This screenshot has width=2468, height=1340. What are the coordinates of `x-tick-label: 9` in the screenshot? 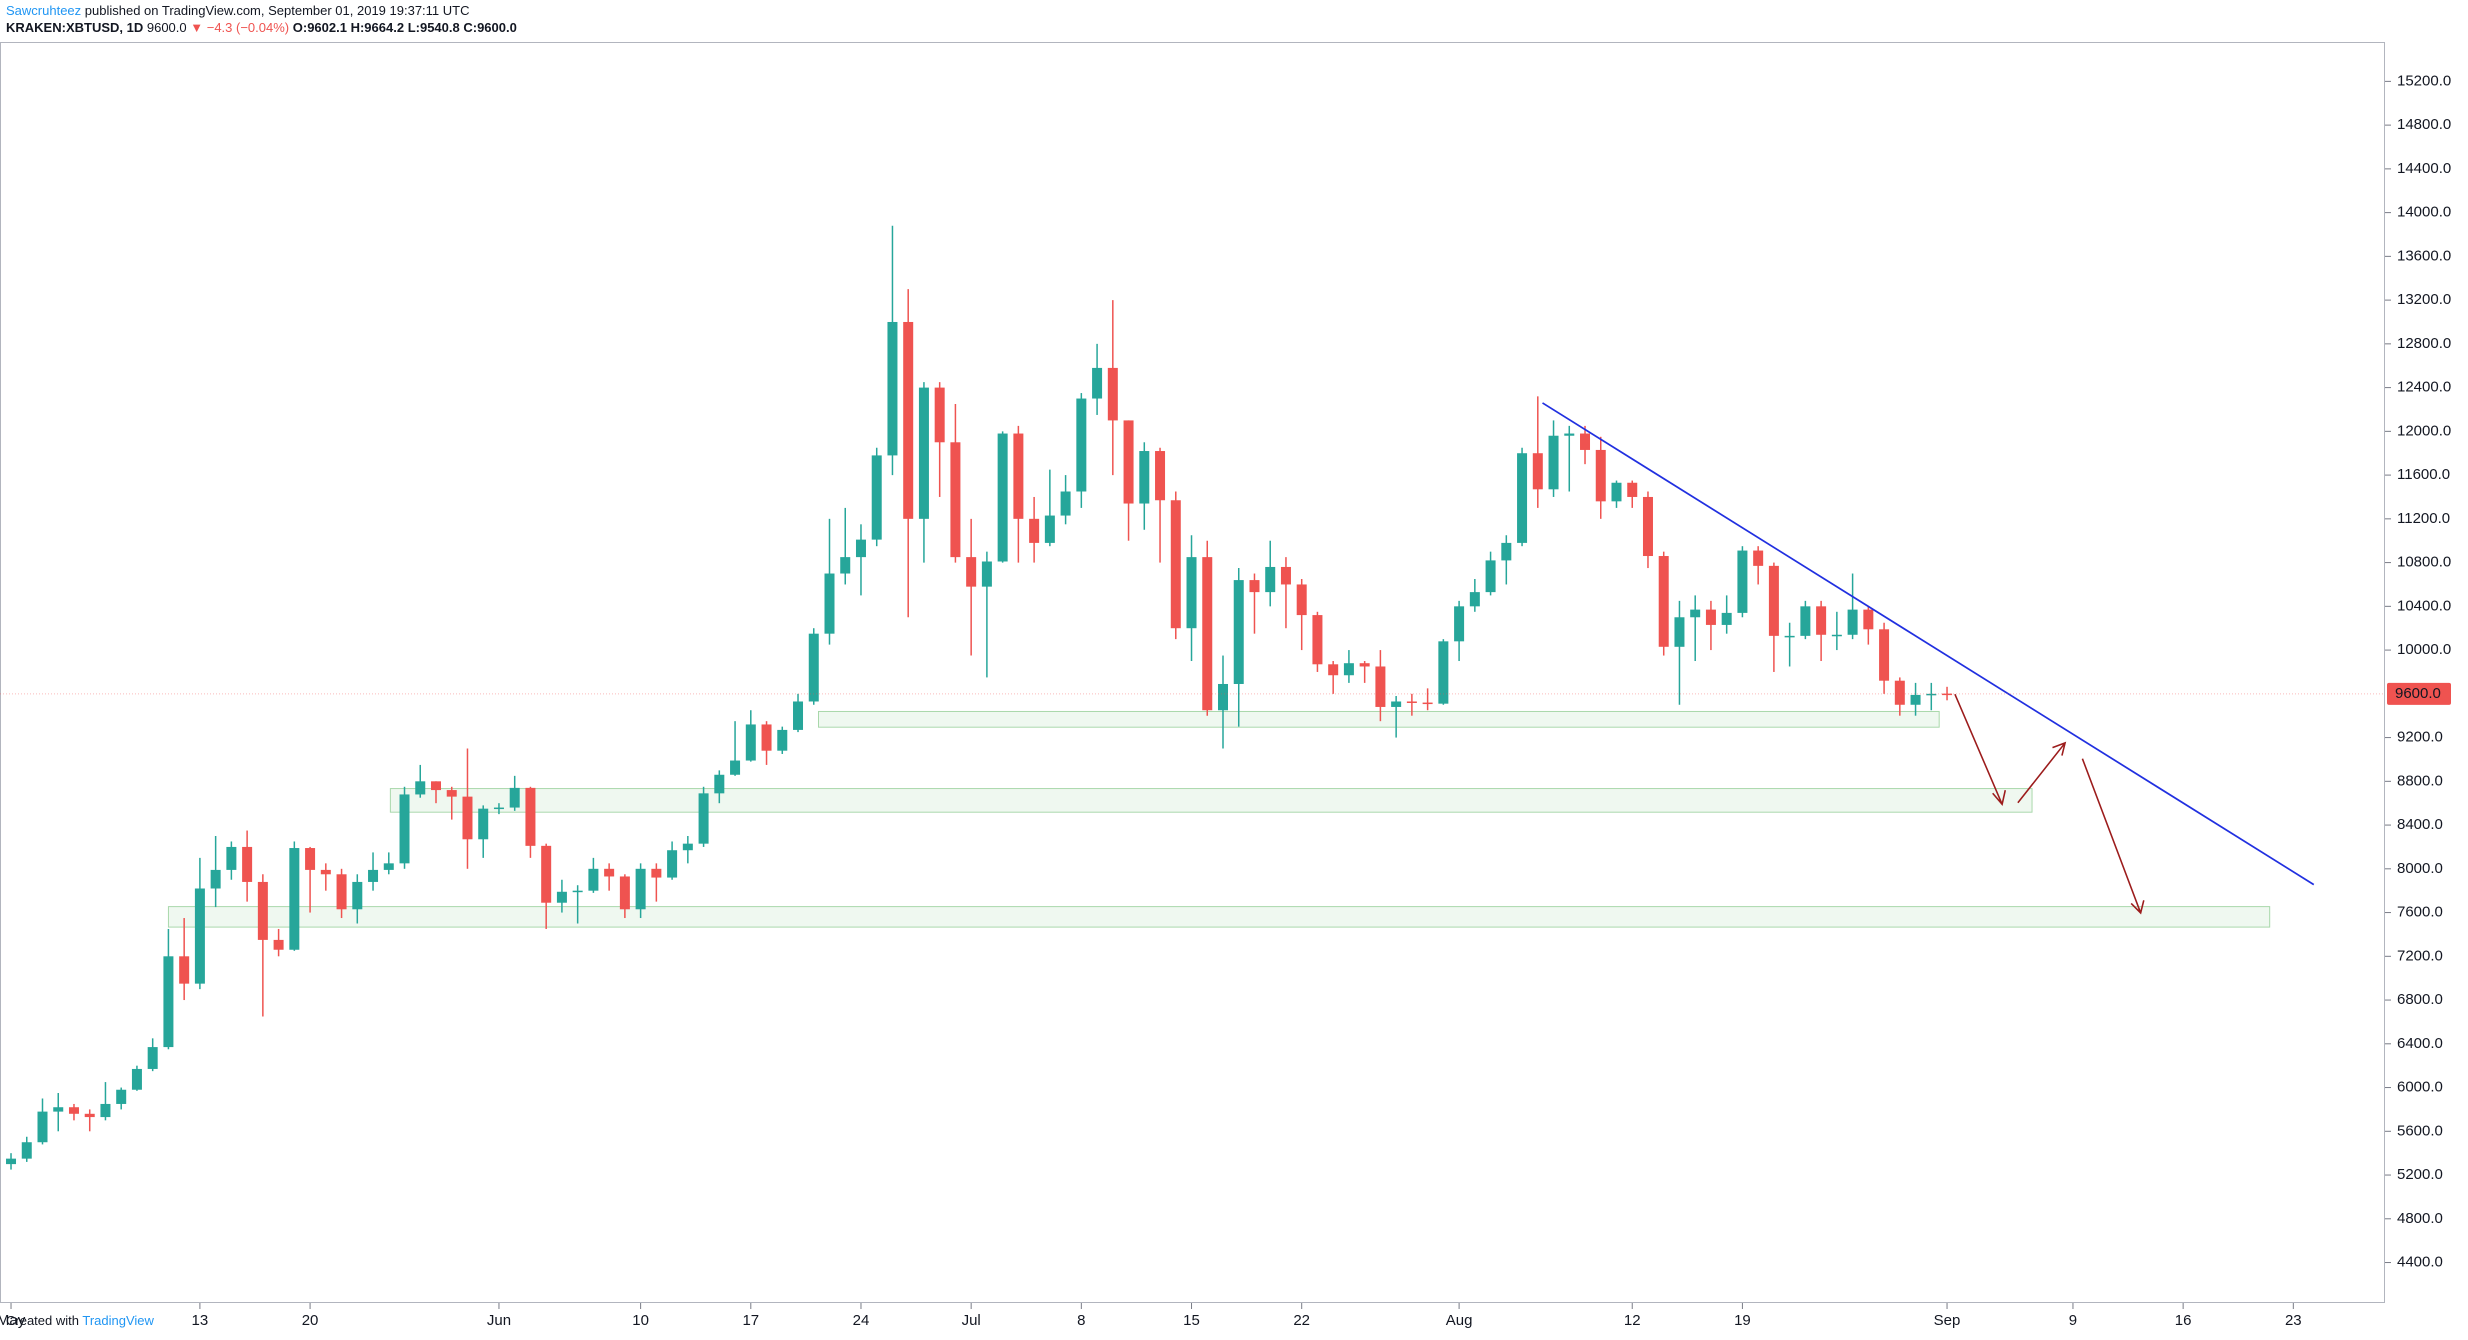 It's located at (2073, 1320).